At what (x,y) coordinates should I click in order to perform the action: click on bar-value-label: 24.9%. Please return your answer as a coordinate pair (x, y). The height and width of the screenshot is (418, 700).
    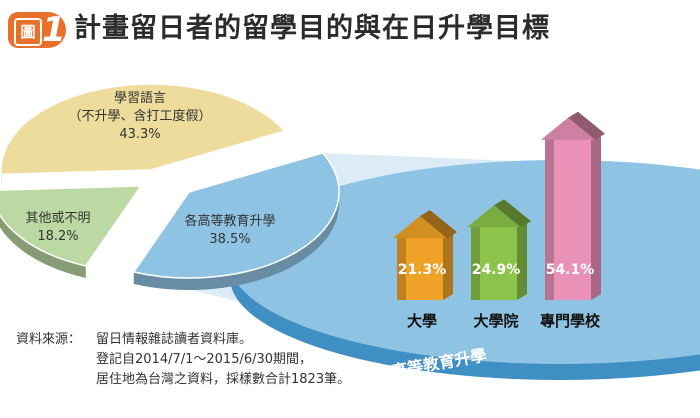
    Looking at the image, I should click on (496, 270).